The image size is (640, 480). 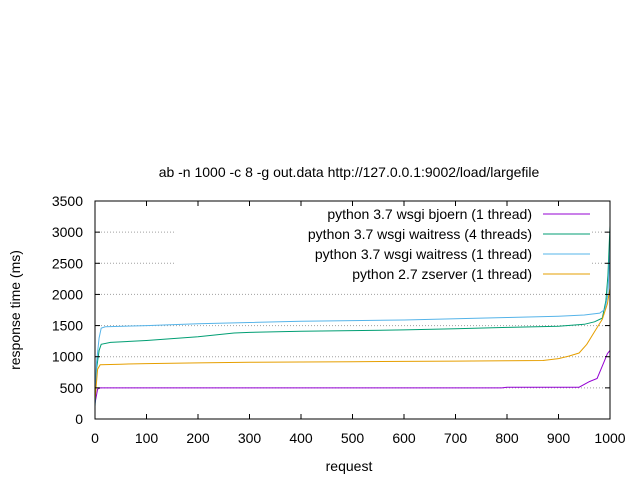 What do you see at coordinates (67, 357) in the screenshot?
I see `y-tick-label: 1000` at bounding box center [67, 357].